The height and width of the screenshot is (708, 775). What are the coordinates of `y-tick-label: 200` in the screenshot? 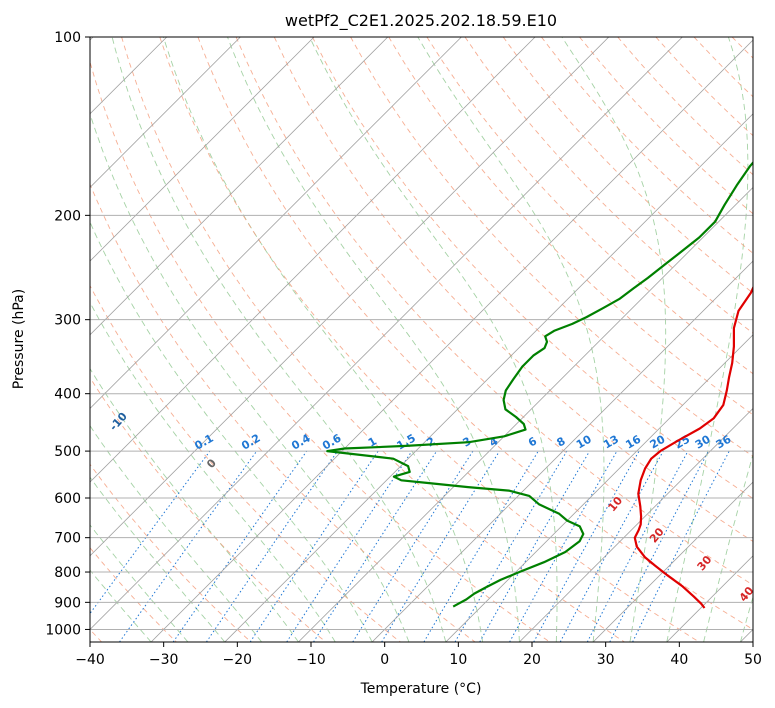 It's located at (67, 216).